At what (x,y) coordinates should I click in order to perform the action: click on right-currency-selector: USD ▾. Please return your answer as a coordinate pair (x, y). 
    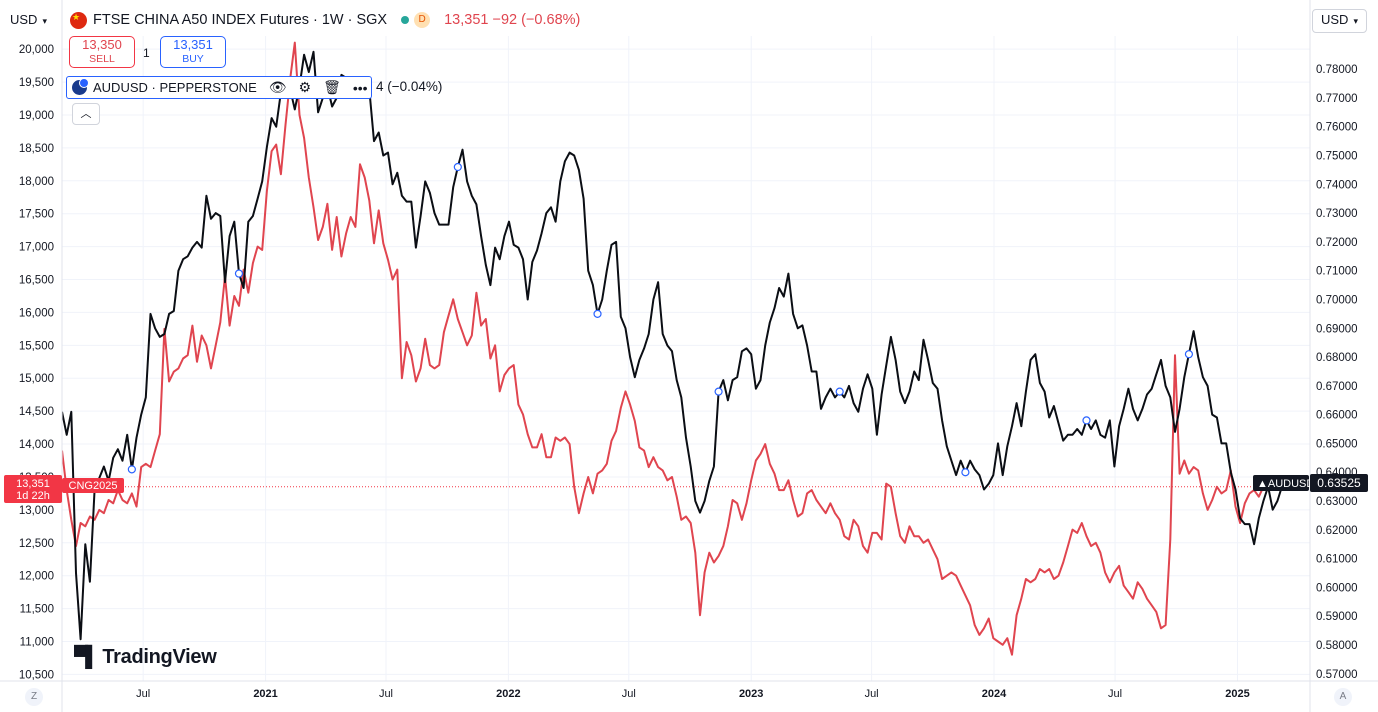
    Looking at the image, I should click on (1339, 21).